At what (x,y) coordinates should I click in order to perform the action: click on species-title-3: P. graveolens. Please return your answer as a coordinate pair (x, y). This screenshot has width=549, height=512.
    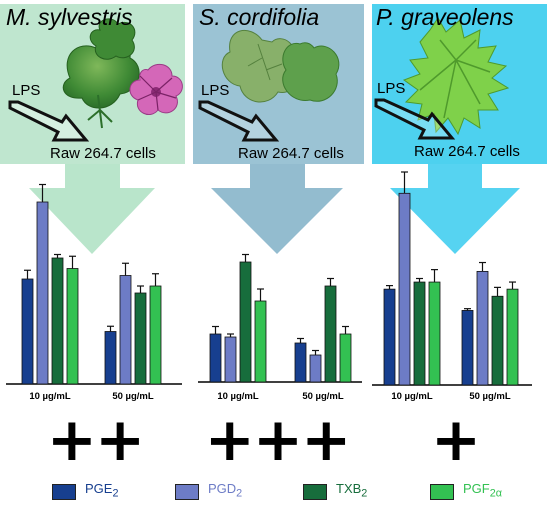
    Looking at the image, I should click on (445, 17).